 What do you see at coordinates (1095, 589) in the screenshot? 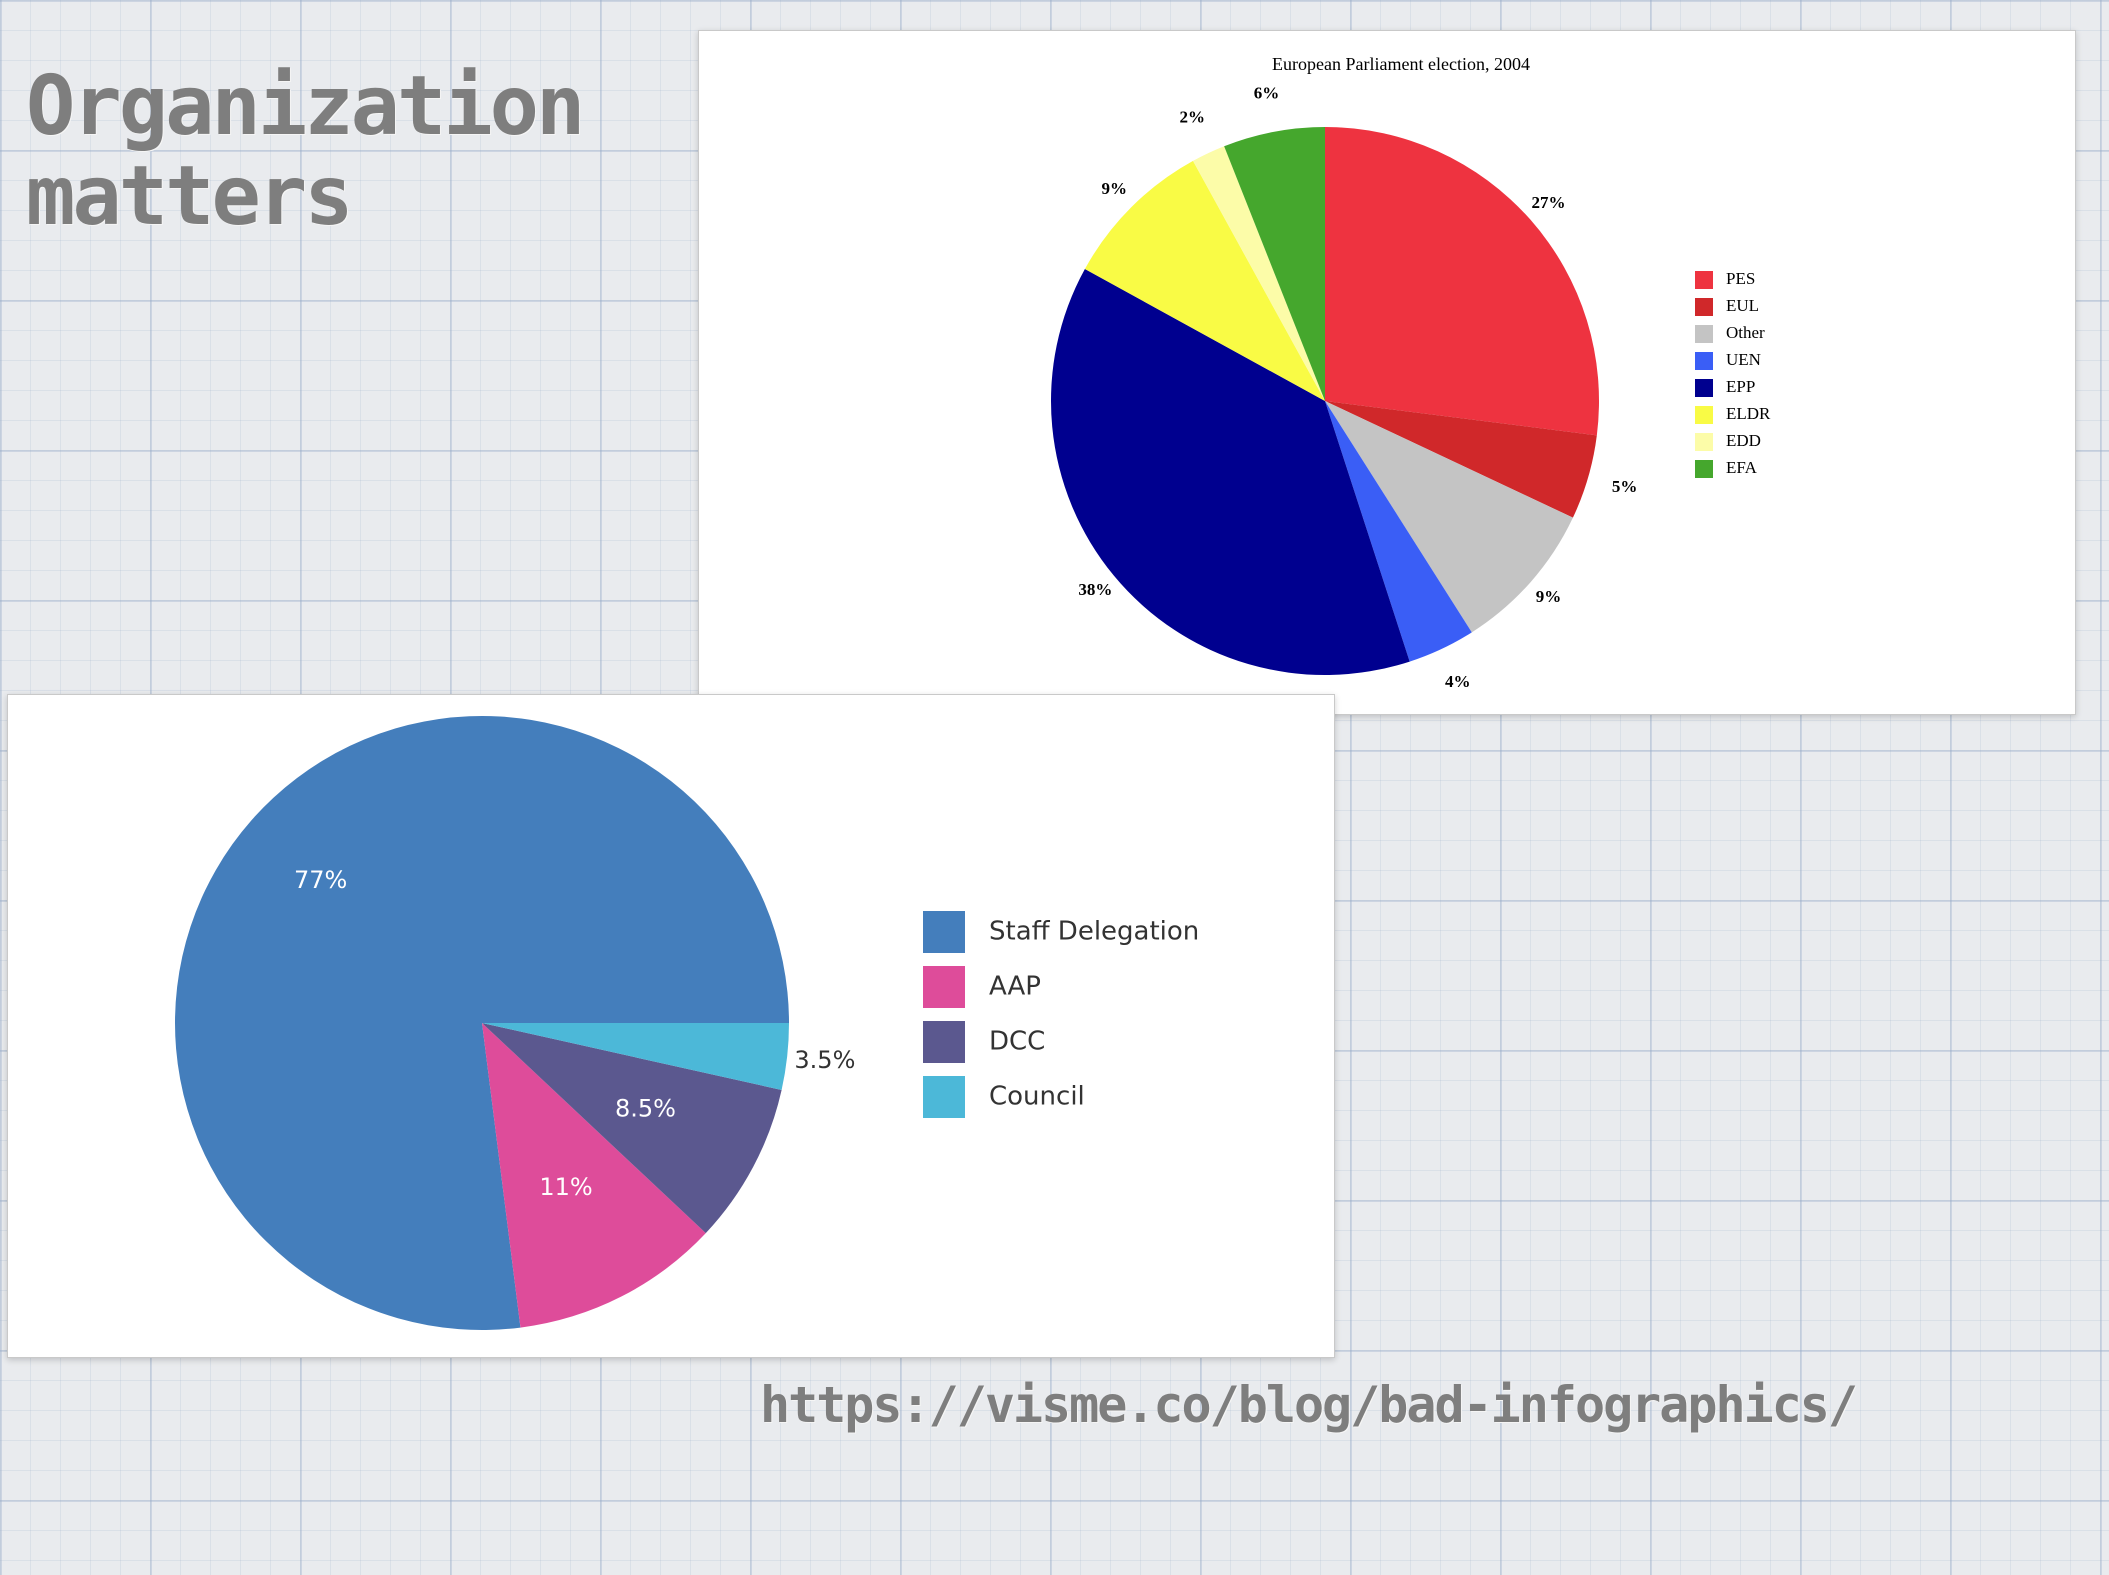
I see `eu-label-epp: 38%` at bounding box center [1095, 589].